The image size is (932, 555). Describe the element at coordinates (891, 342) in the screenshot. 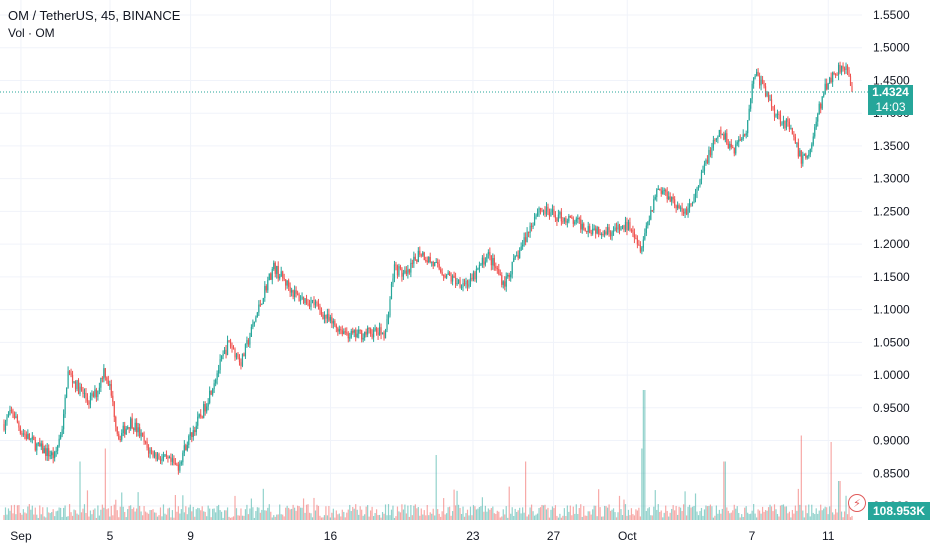

I see `price-tick-label: 1.0500` at that location.